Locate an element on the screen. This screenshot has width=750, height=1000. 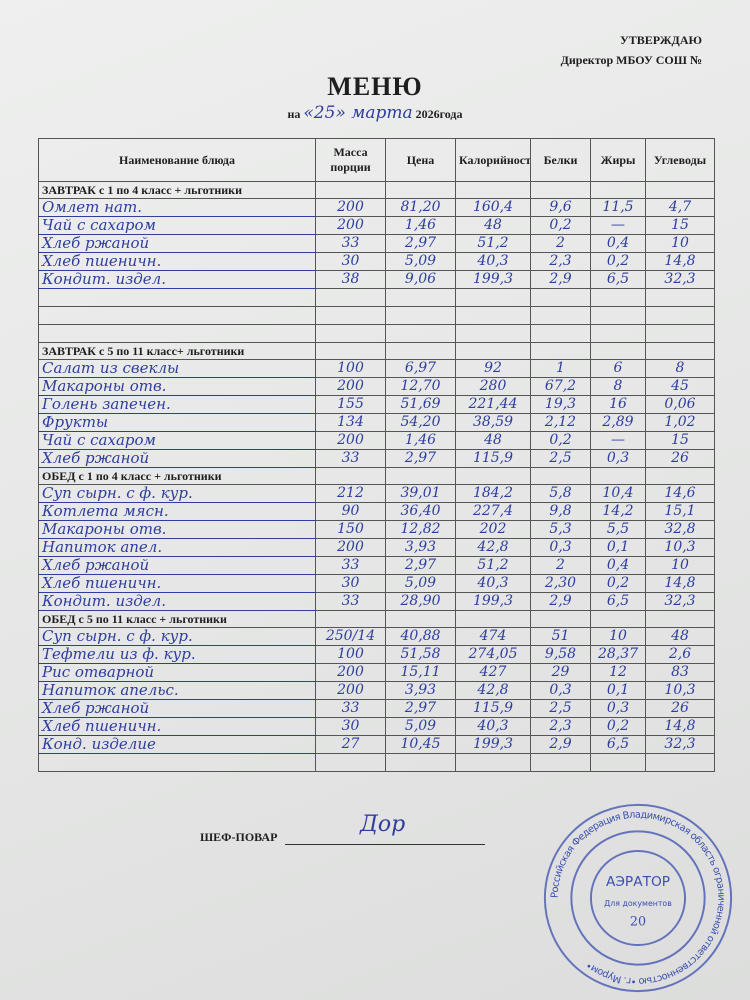
cell-calories: 280 is located at coordinates (493, 386).